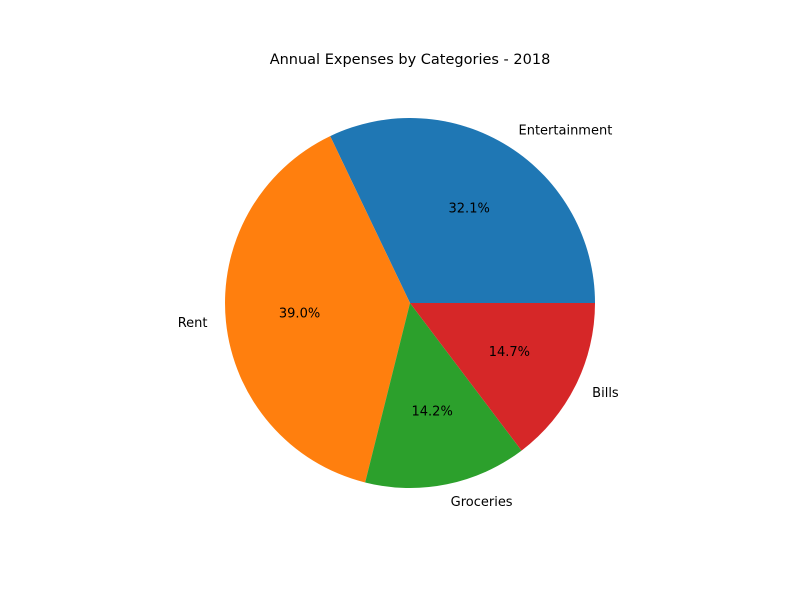  What do you see at coordinates (509, 352) in the screenshot?
I see `pct-label-bills: 14.7%` at bounding box center [509, 352].